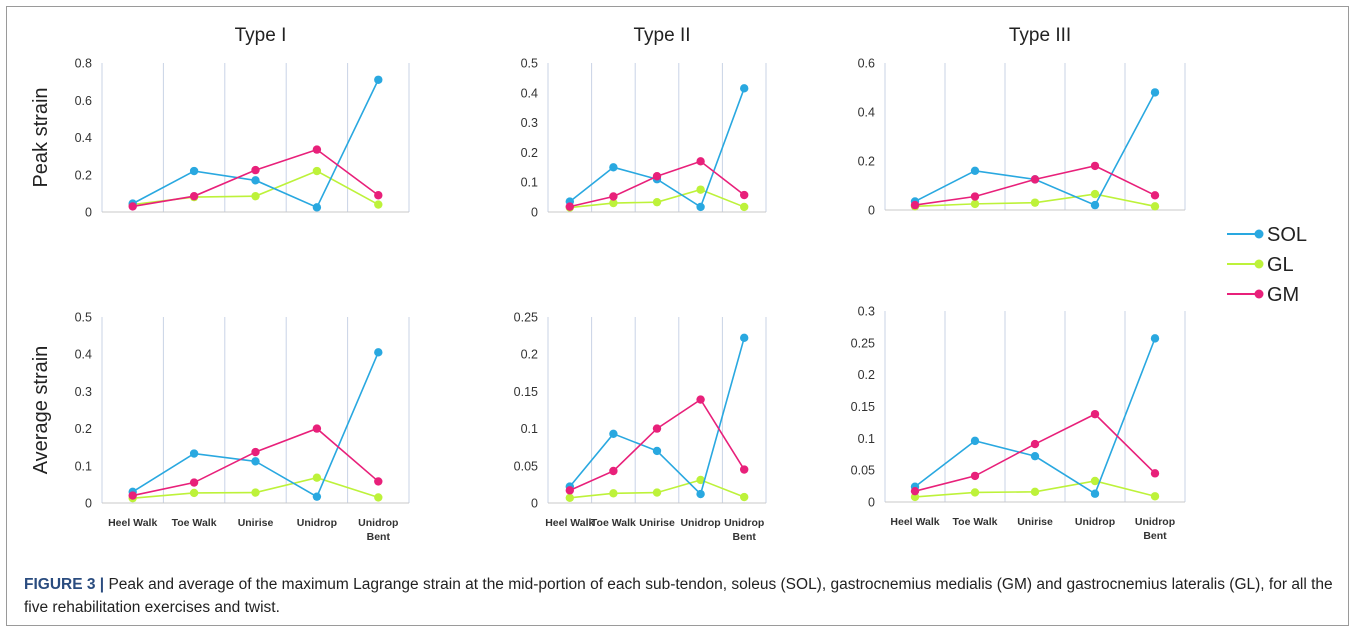 This screenshot has width=1356, height=633. Describe the element at coordinates (657, 523) in the screenshot. I see `x-tick-label: Unirise` at that location.